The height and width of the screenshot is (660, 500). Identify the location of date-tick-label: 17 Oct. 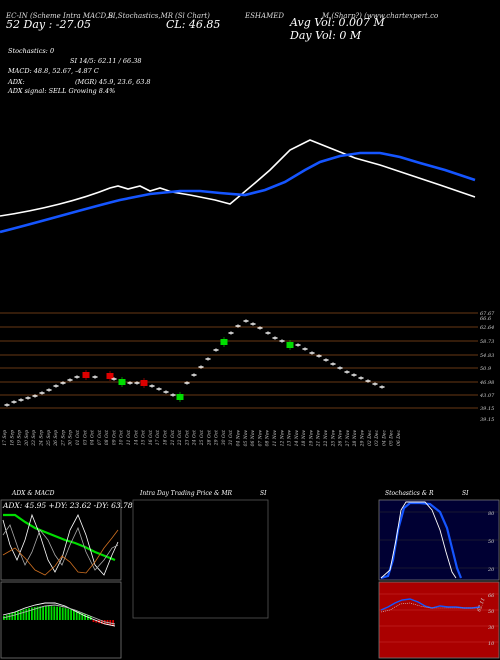
(158, 437).